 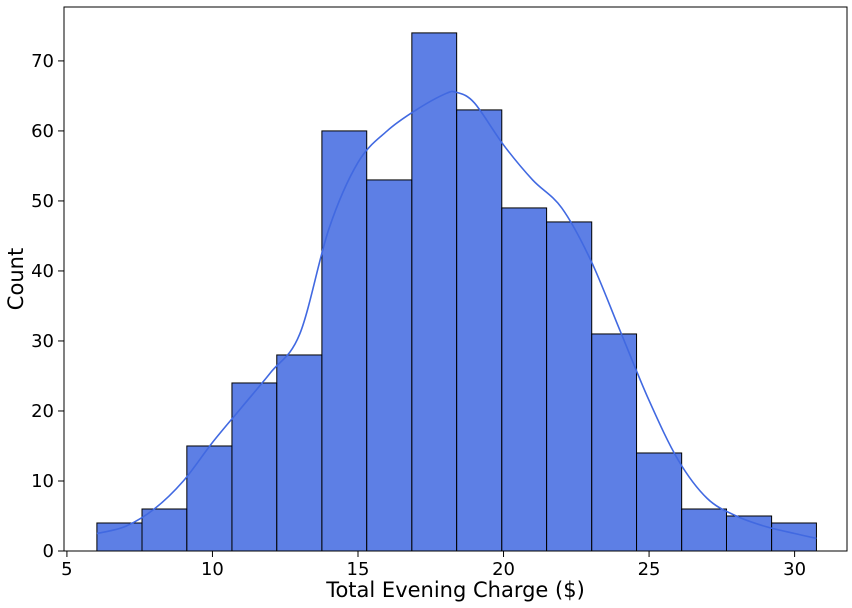 What do you see at coordinates (16, 279) in the screenshot?
I see `y-axis-label: Count` at bounding box center [16, 279].